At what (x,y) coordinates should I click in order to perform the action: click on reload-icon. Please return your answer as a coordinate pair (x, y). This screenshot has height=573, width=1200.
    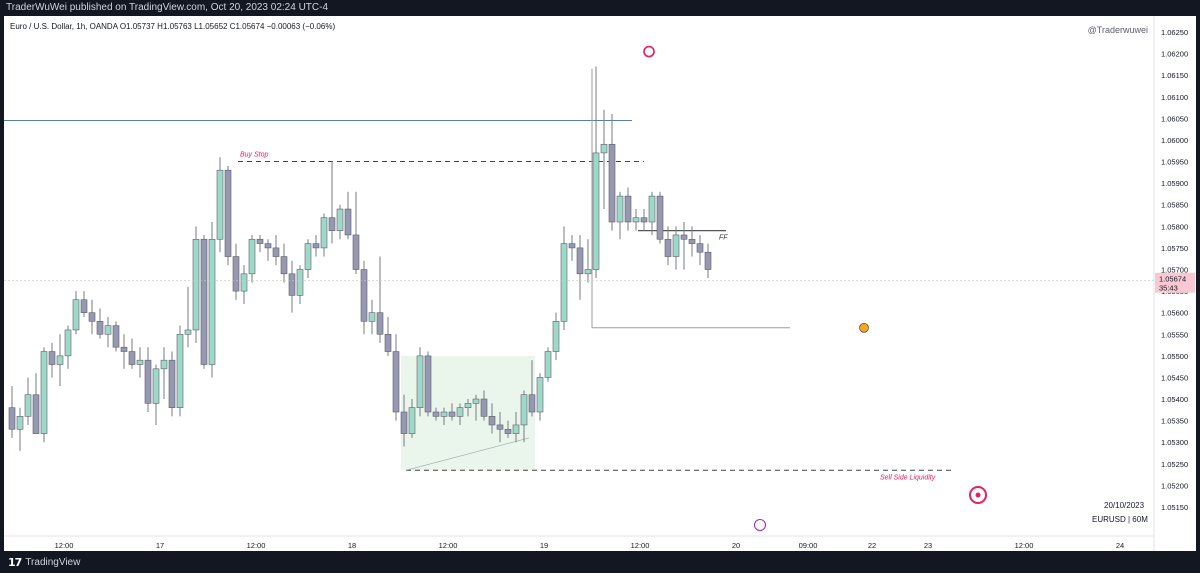
    Looking at the image, I should click on (649, 51).